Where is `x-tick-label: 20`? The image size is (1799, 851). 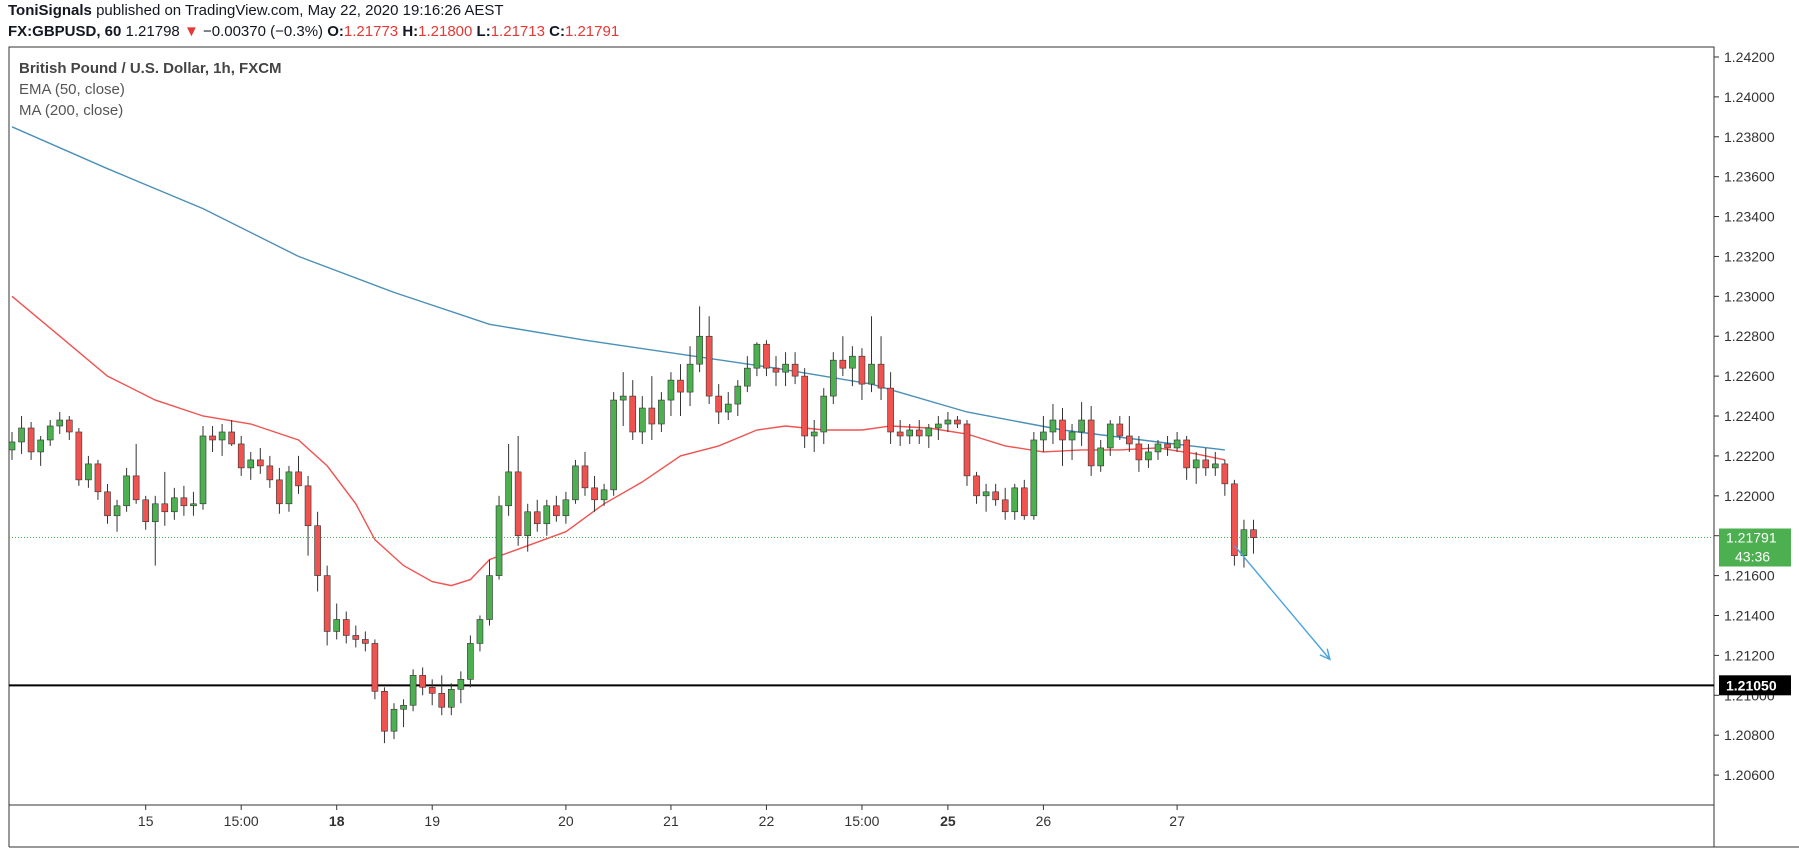 x-tick-label: 20 is located at coordinates (566, 821).